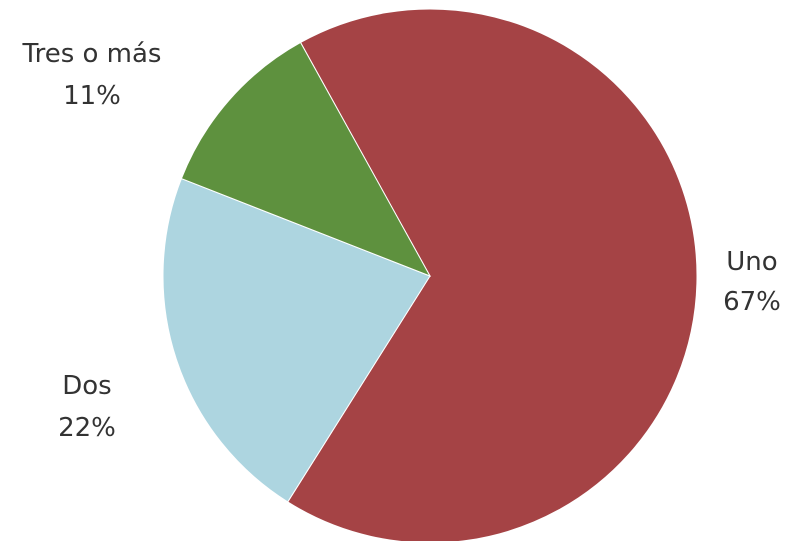 This screenshot has width=786, height=541. I want to click on slice-label-tres-value: 11%, so click(92, 96).